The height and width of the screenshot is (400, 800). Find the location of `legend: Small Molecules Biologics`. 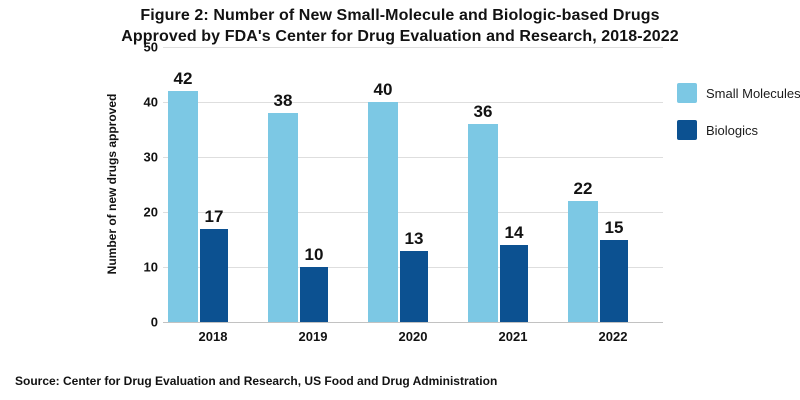

legend: Small Molecules Biologics is located at coordinates (738, 120).